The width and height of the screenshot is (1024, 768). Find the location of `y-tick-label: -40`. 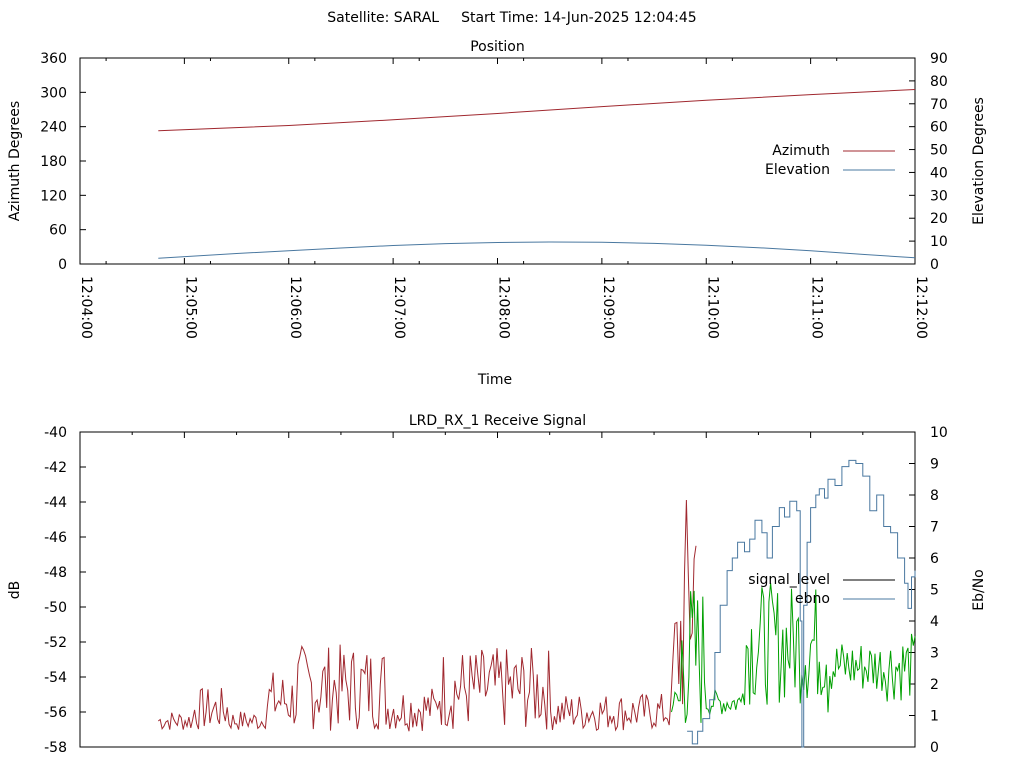

y-tick-label: -40 is located at coordinates (55, 433).